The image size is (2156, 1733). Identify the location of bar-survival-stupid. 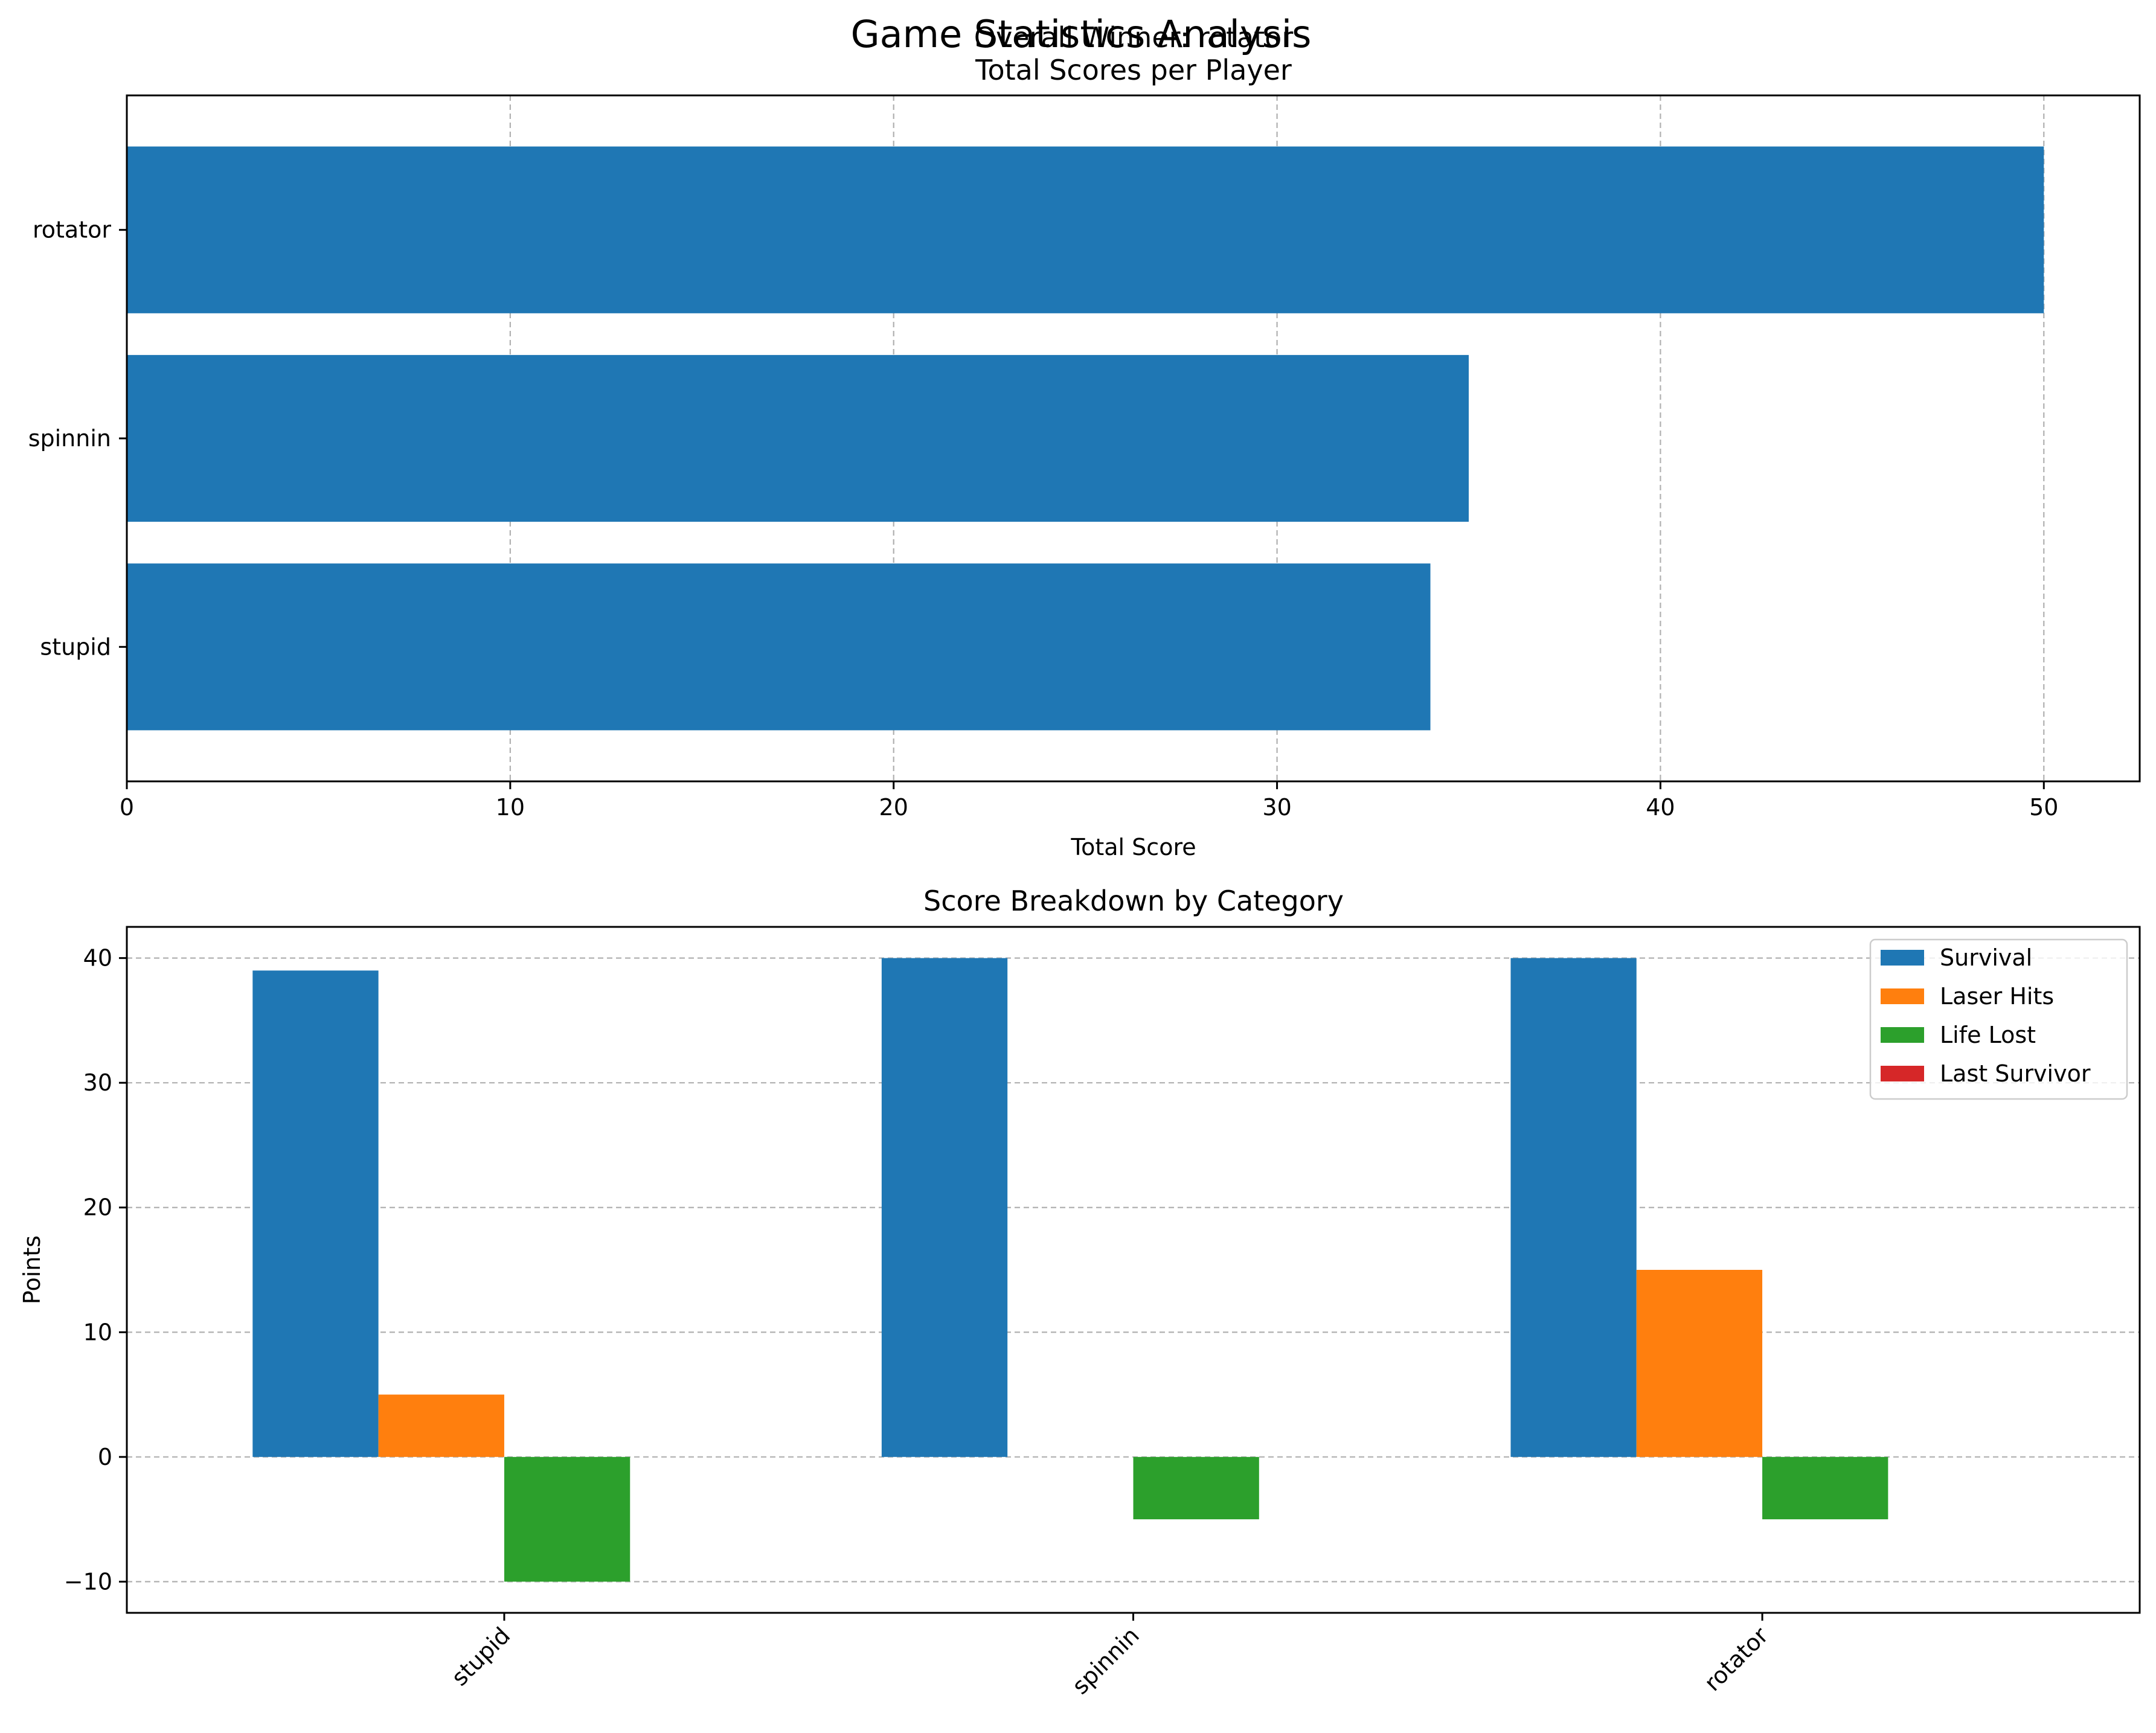
(315, 1213).